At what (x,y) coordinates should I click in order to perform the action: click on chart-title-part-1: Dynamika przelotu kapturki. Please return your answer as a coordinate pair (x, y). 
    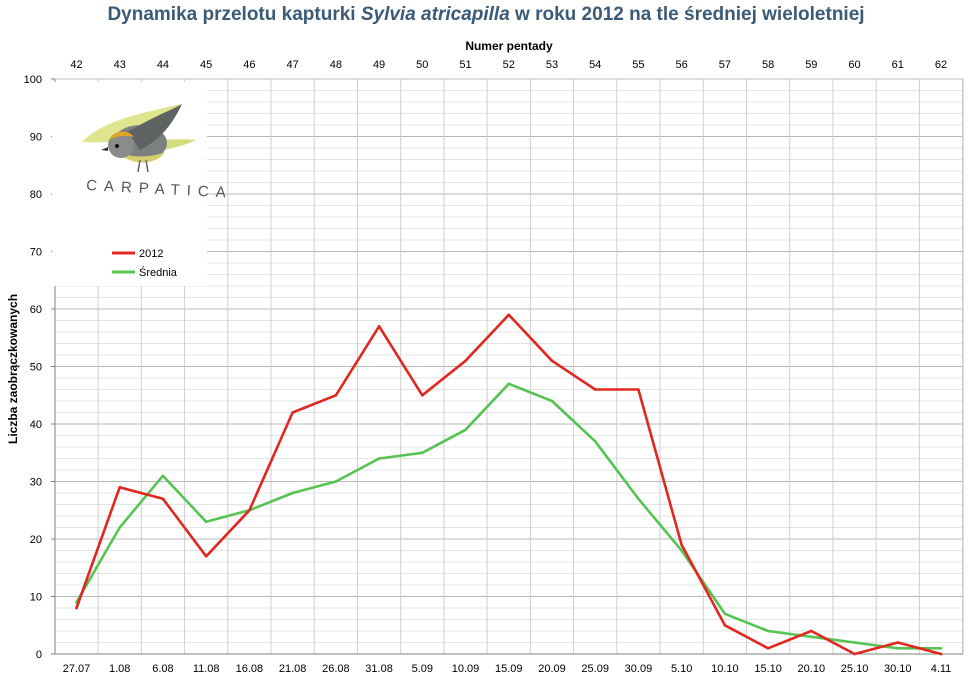
    Looking at the image, I should click on (233, 14).